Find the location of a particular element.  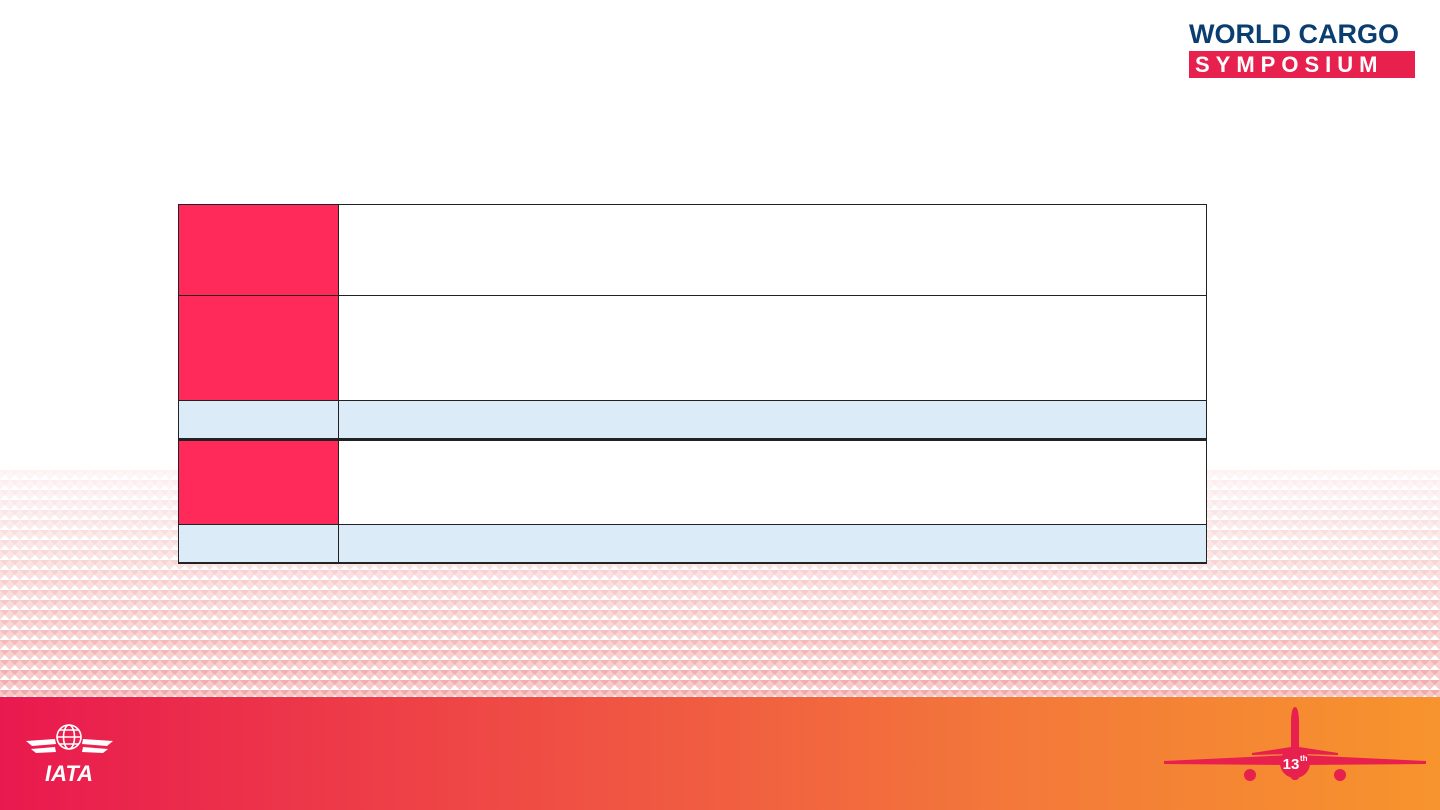

wings-icon is located at coordinates (69, 746).